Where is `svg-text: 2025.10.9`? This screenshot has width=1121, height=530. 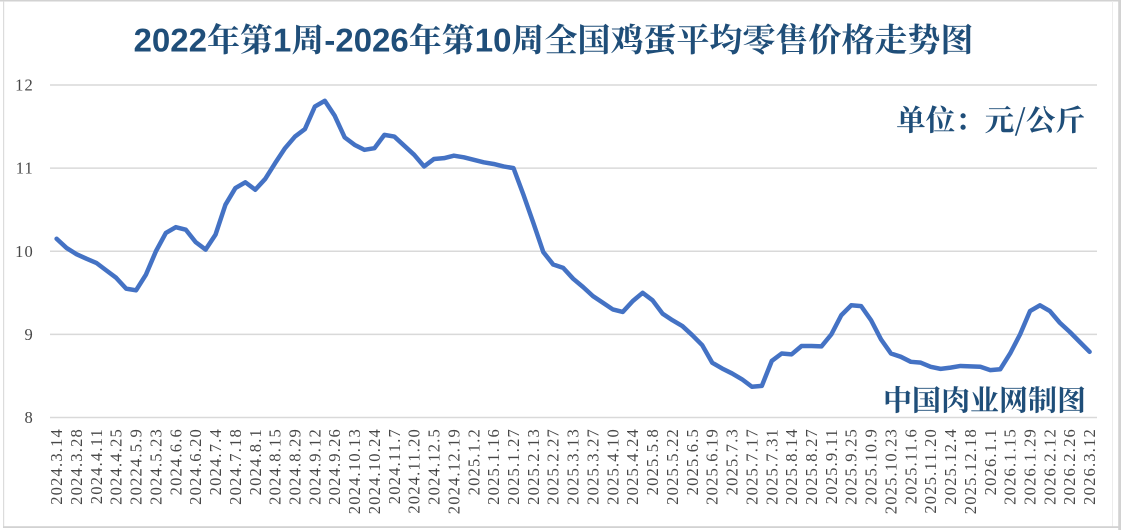
svg-text: 2025.10.9 is located at coordinates (871, 466).